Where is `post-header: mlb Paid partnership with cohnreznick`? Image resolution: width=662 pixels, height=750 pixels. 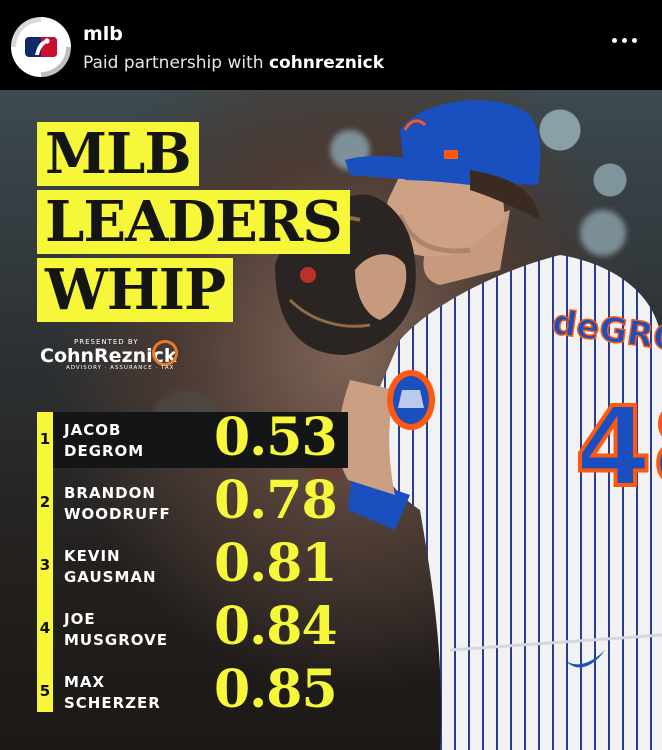
post-header: mlb Paid partnership with cohnreznick is located at coordinates (331, 45).